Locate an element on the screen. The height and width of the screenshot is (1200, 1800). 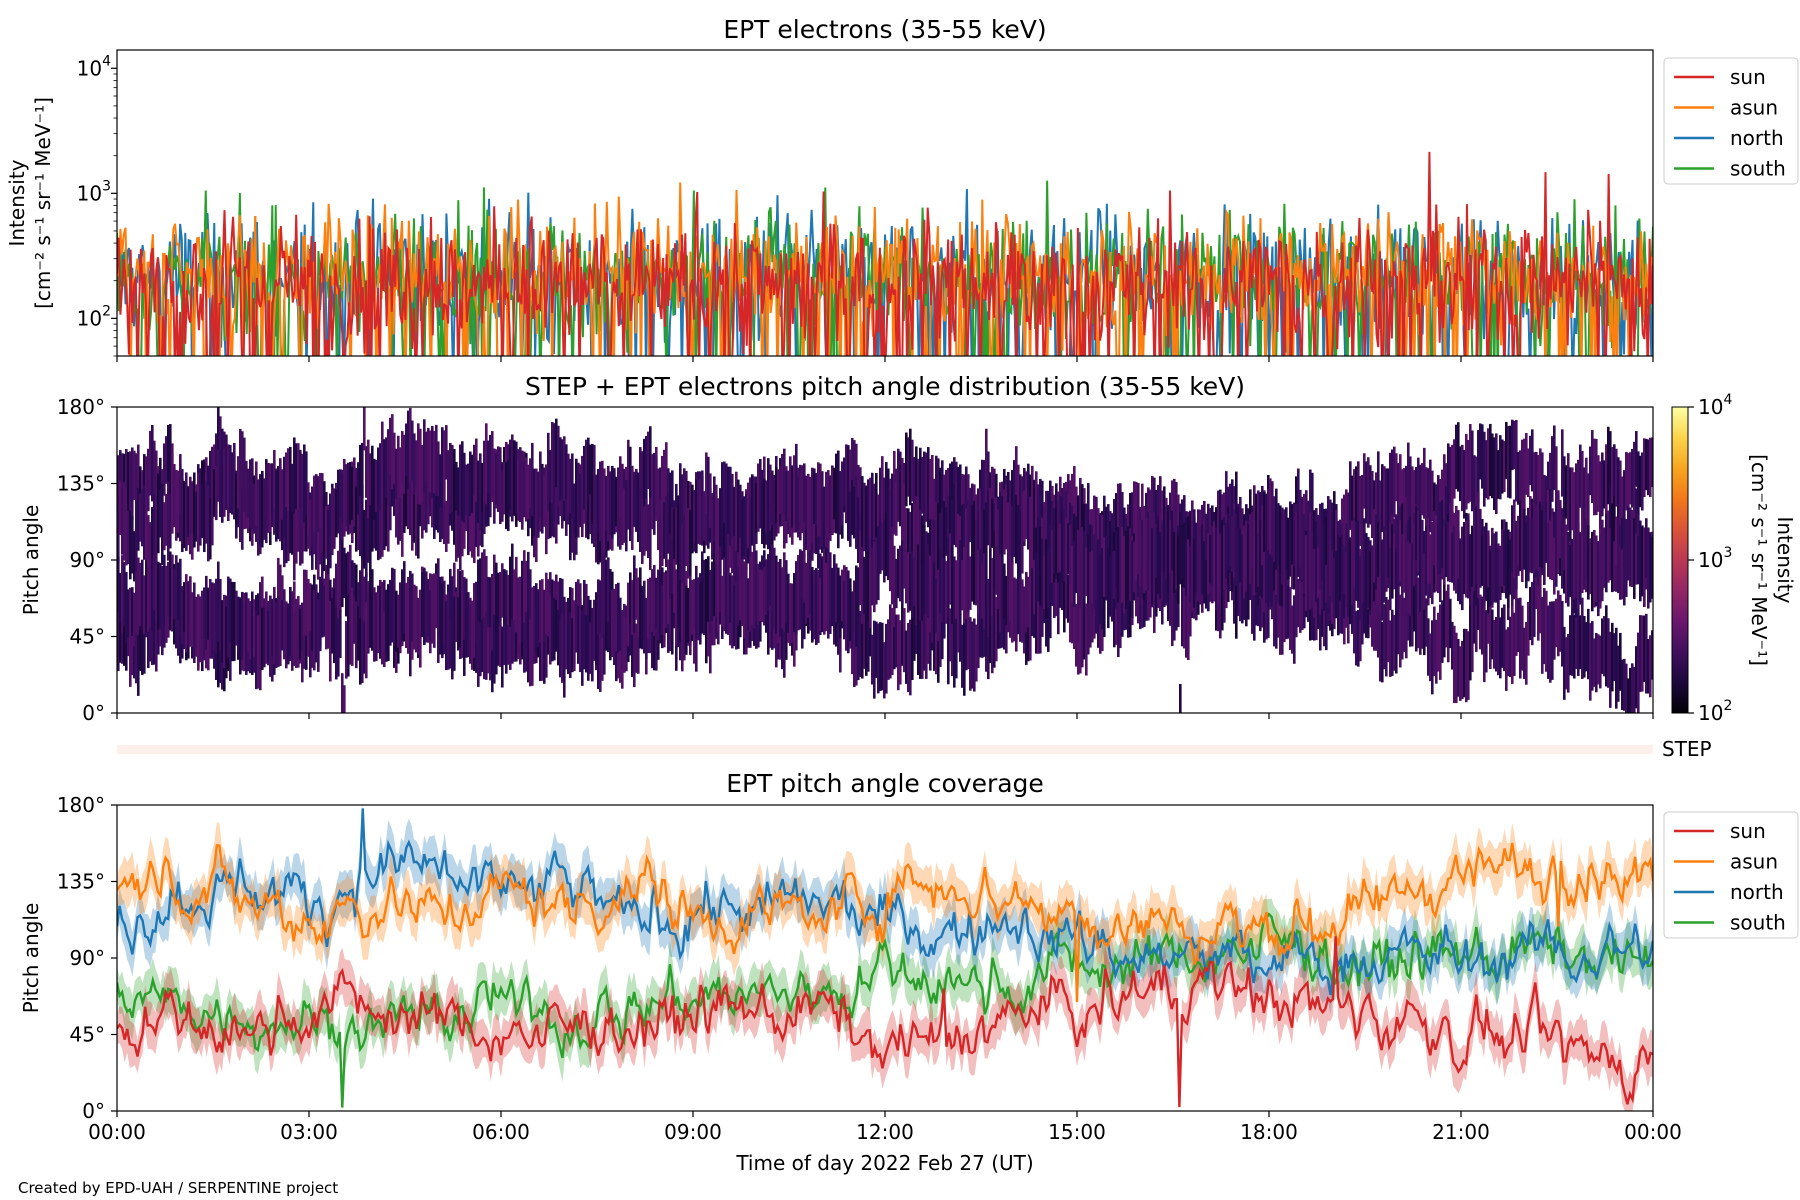
coverage-band-north is located at coordinates (885, 910).